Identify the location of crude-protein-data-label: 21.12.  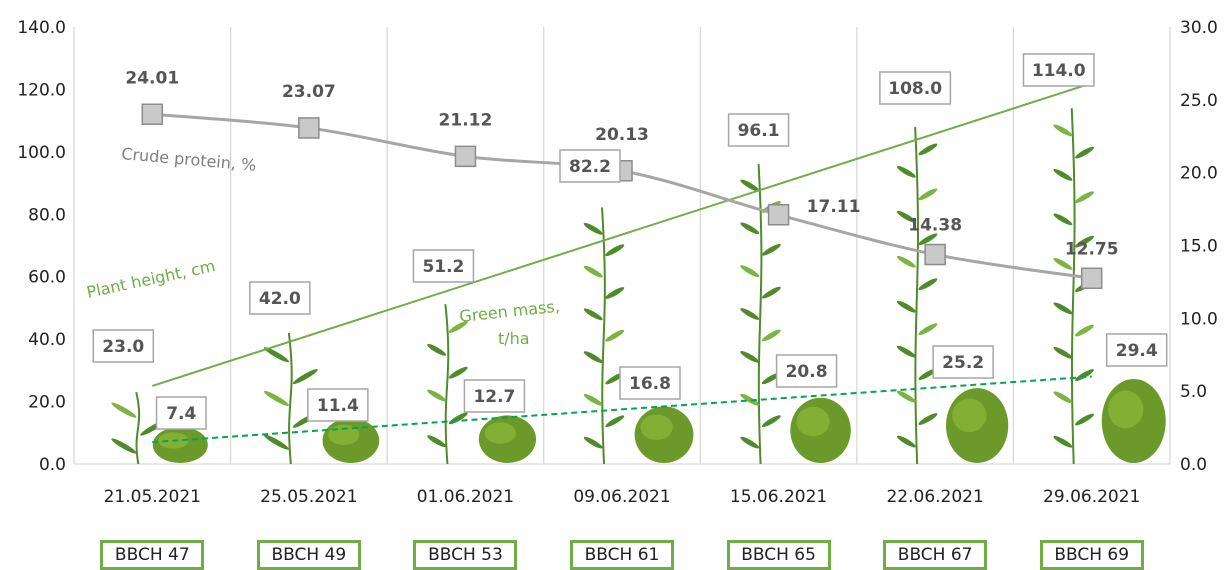
(466, 120).